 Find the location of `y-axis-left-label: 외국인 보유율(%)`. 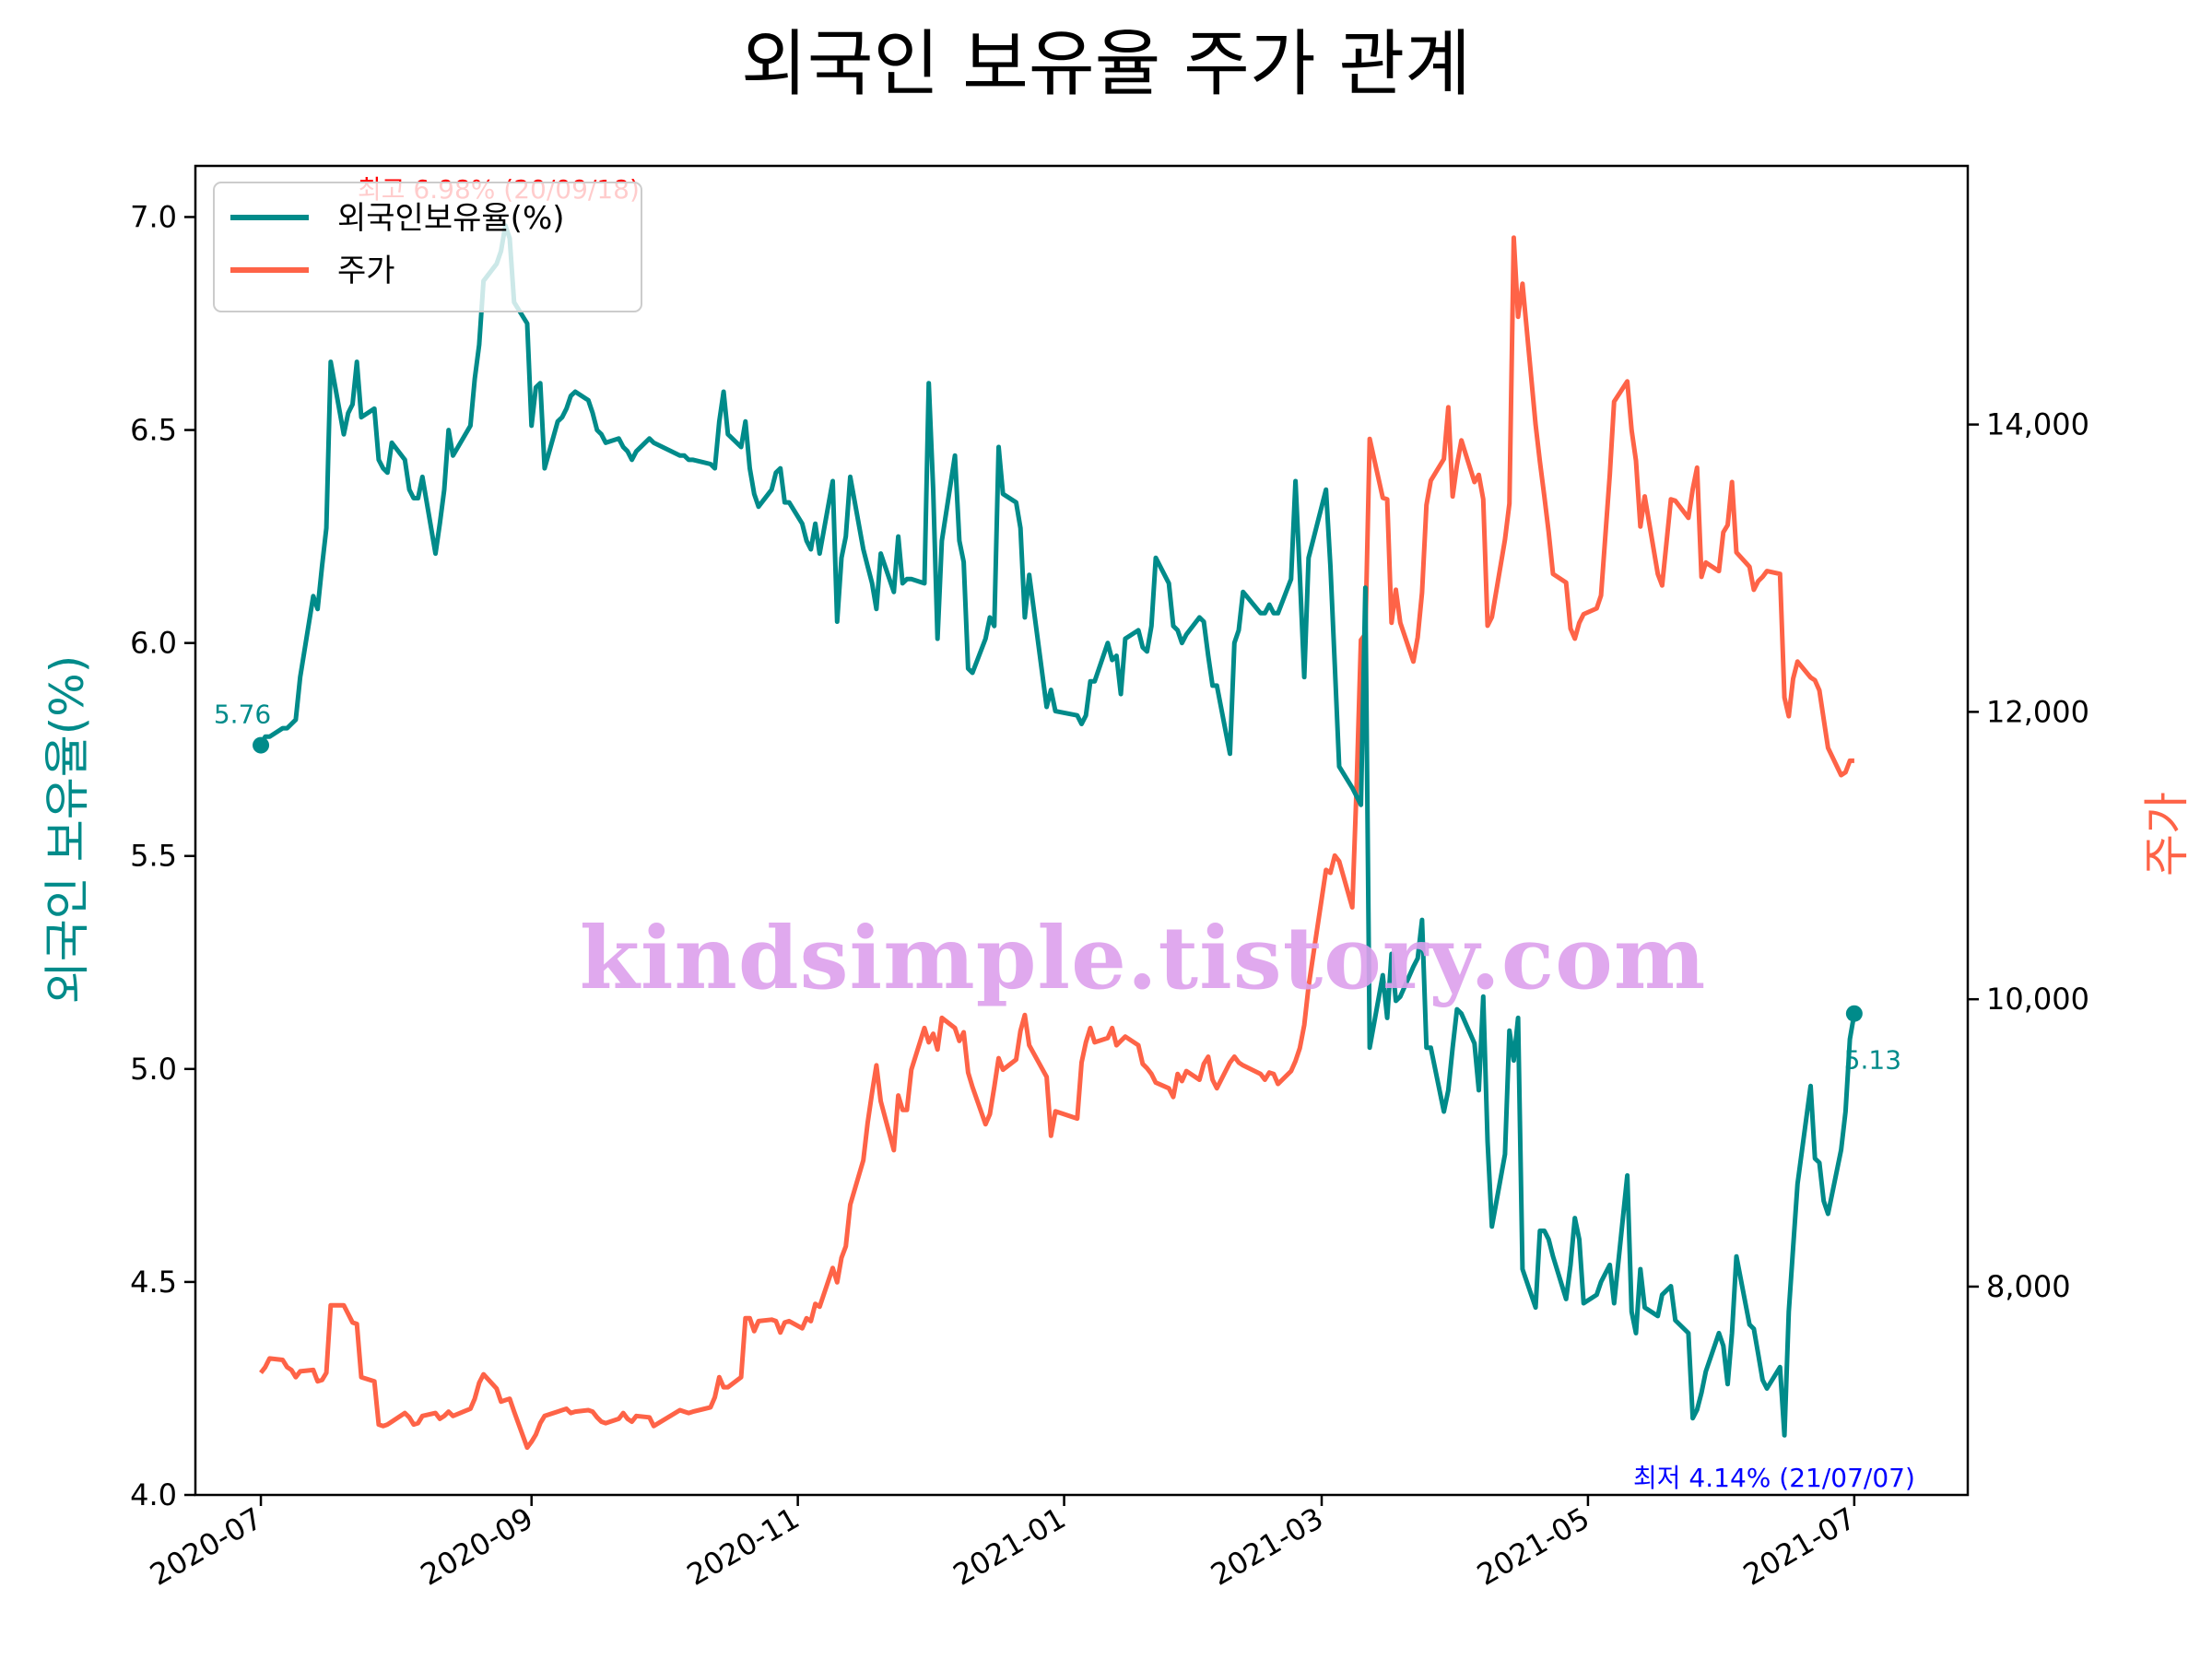

y-axis-left-label: 외국인 보유율(%) is located at coordinates (67, 829).